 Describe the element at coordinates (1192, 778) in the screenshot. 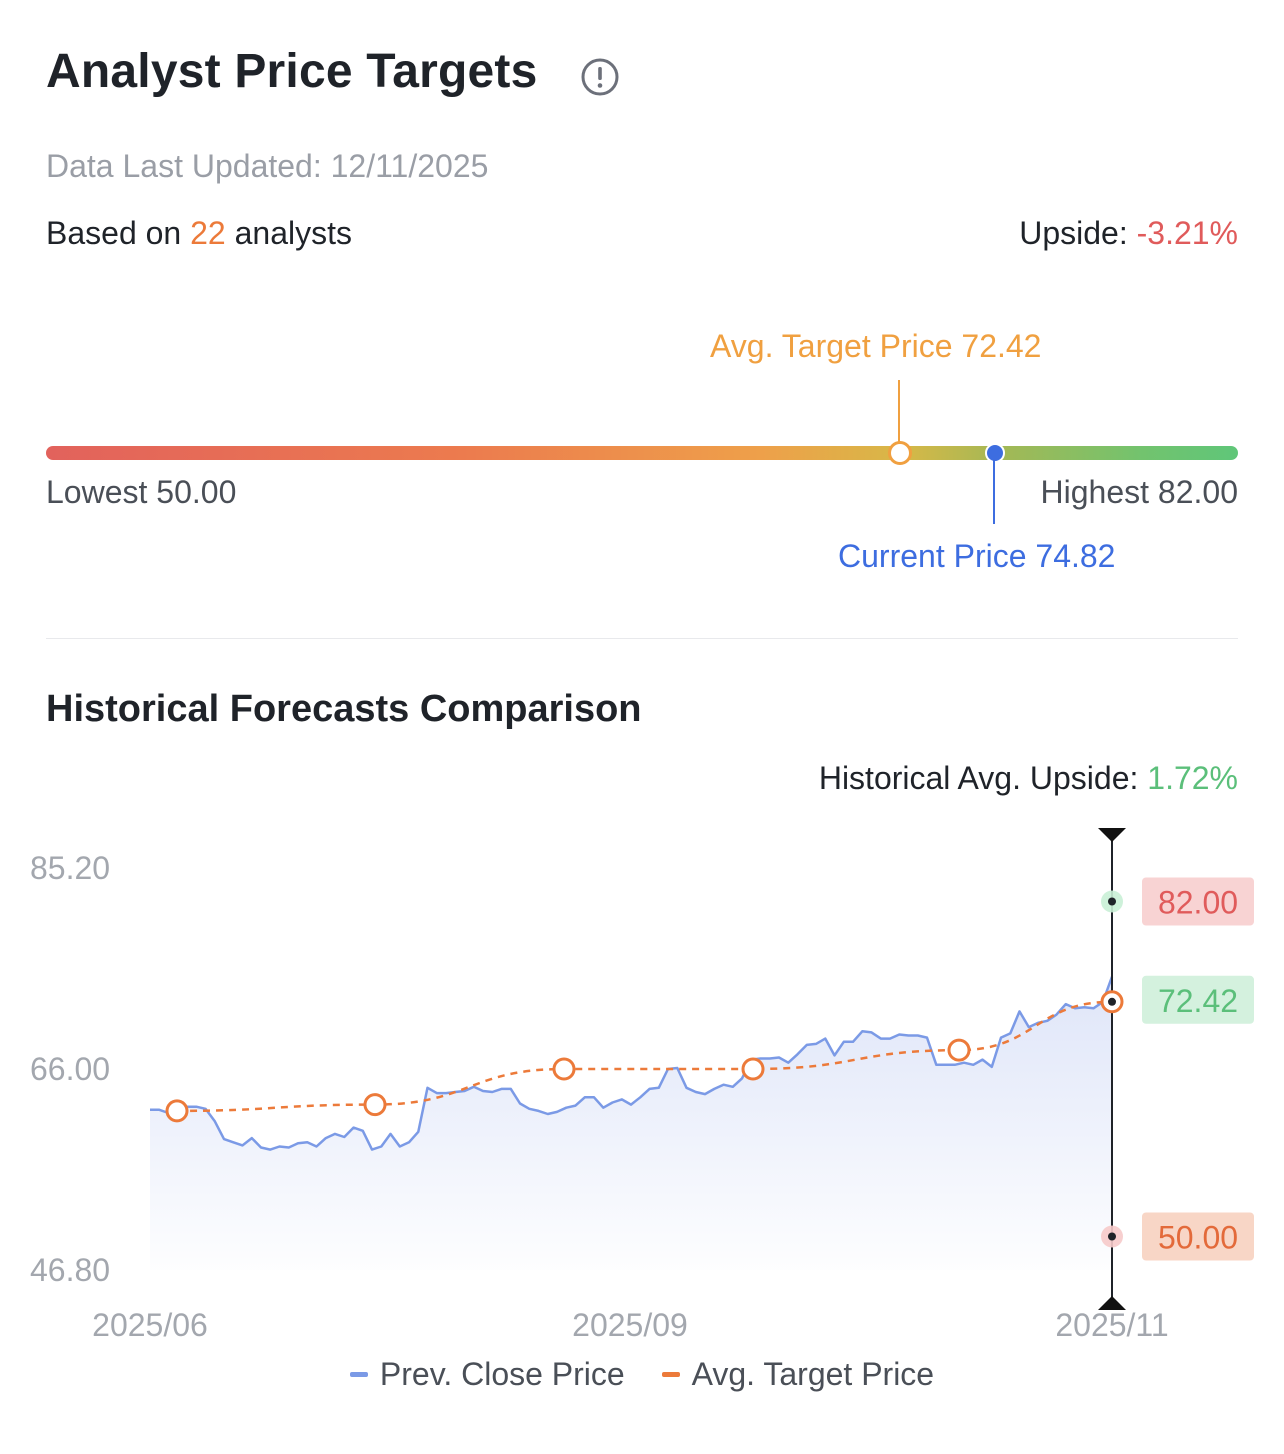

I see `historical-upside-value: 1.72%` at that location.